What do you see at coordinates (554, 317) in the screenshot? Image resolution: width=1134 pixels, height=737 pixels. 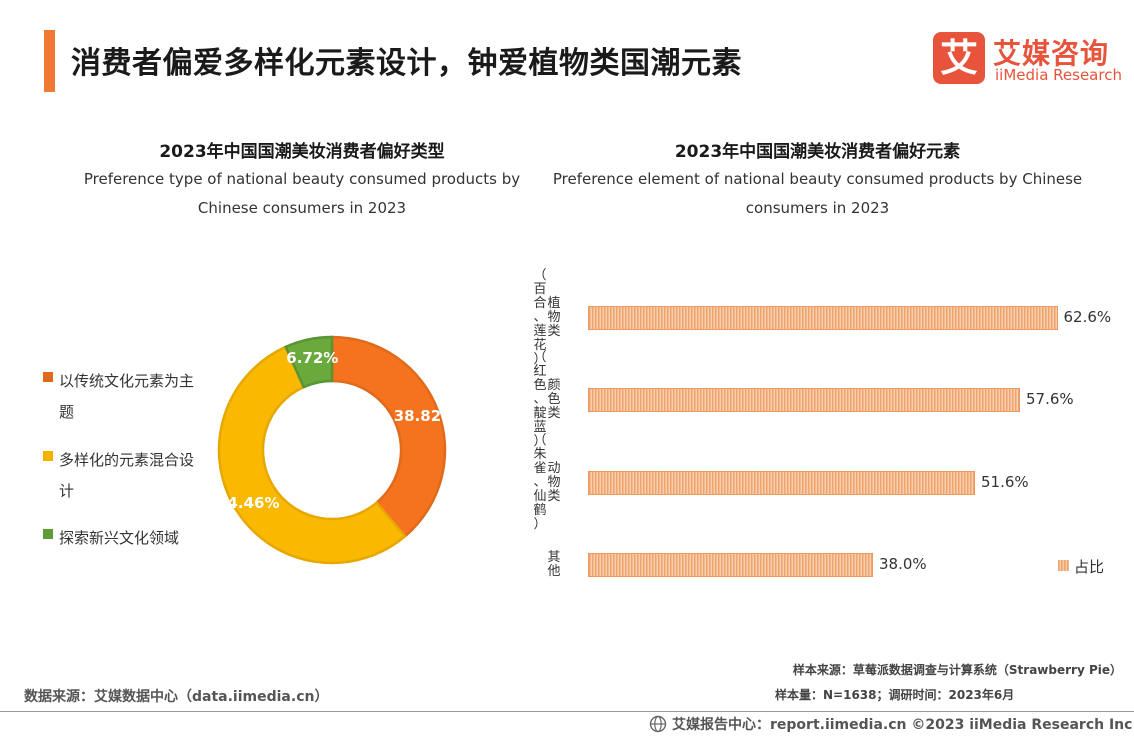 I see `category-label: 植物类` at bounding box center [554, 317].